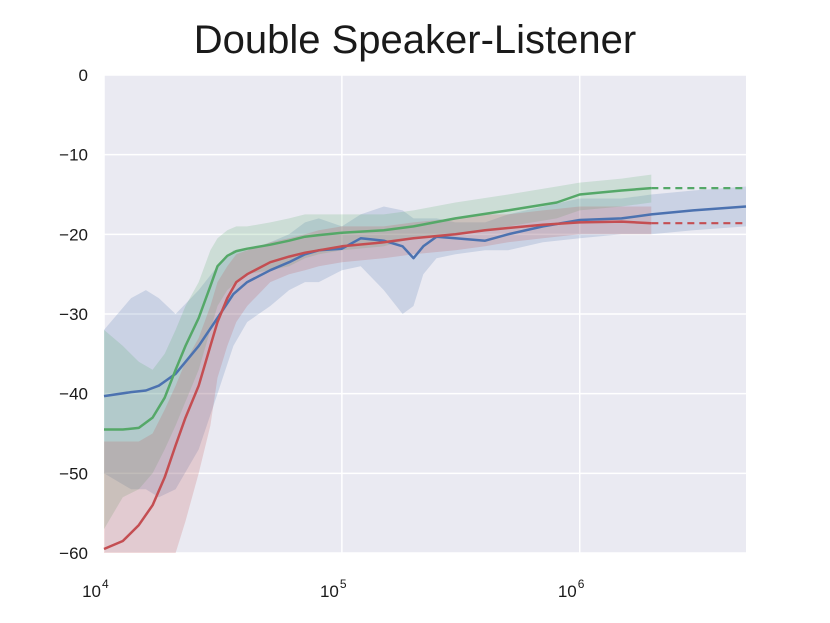 The height and width of the screenshot is (623, 830). I want to click on chart-title: Double Speaker-Listener, so click(415, 40).